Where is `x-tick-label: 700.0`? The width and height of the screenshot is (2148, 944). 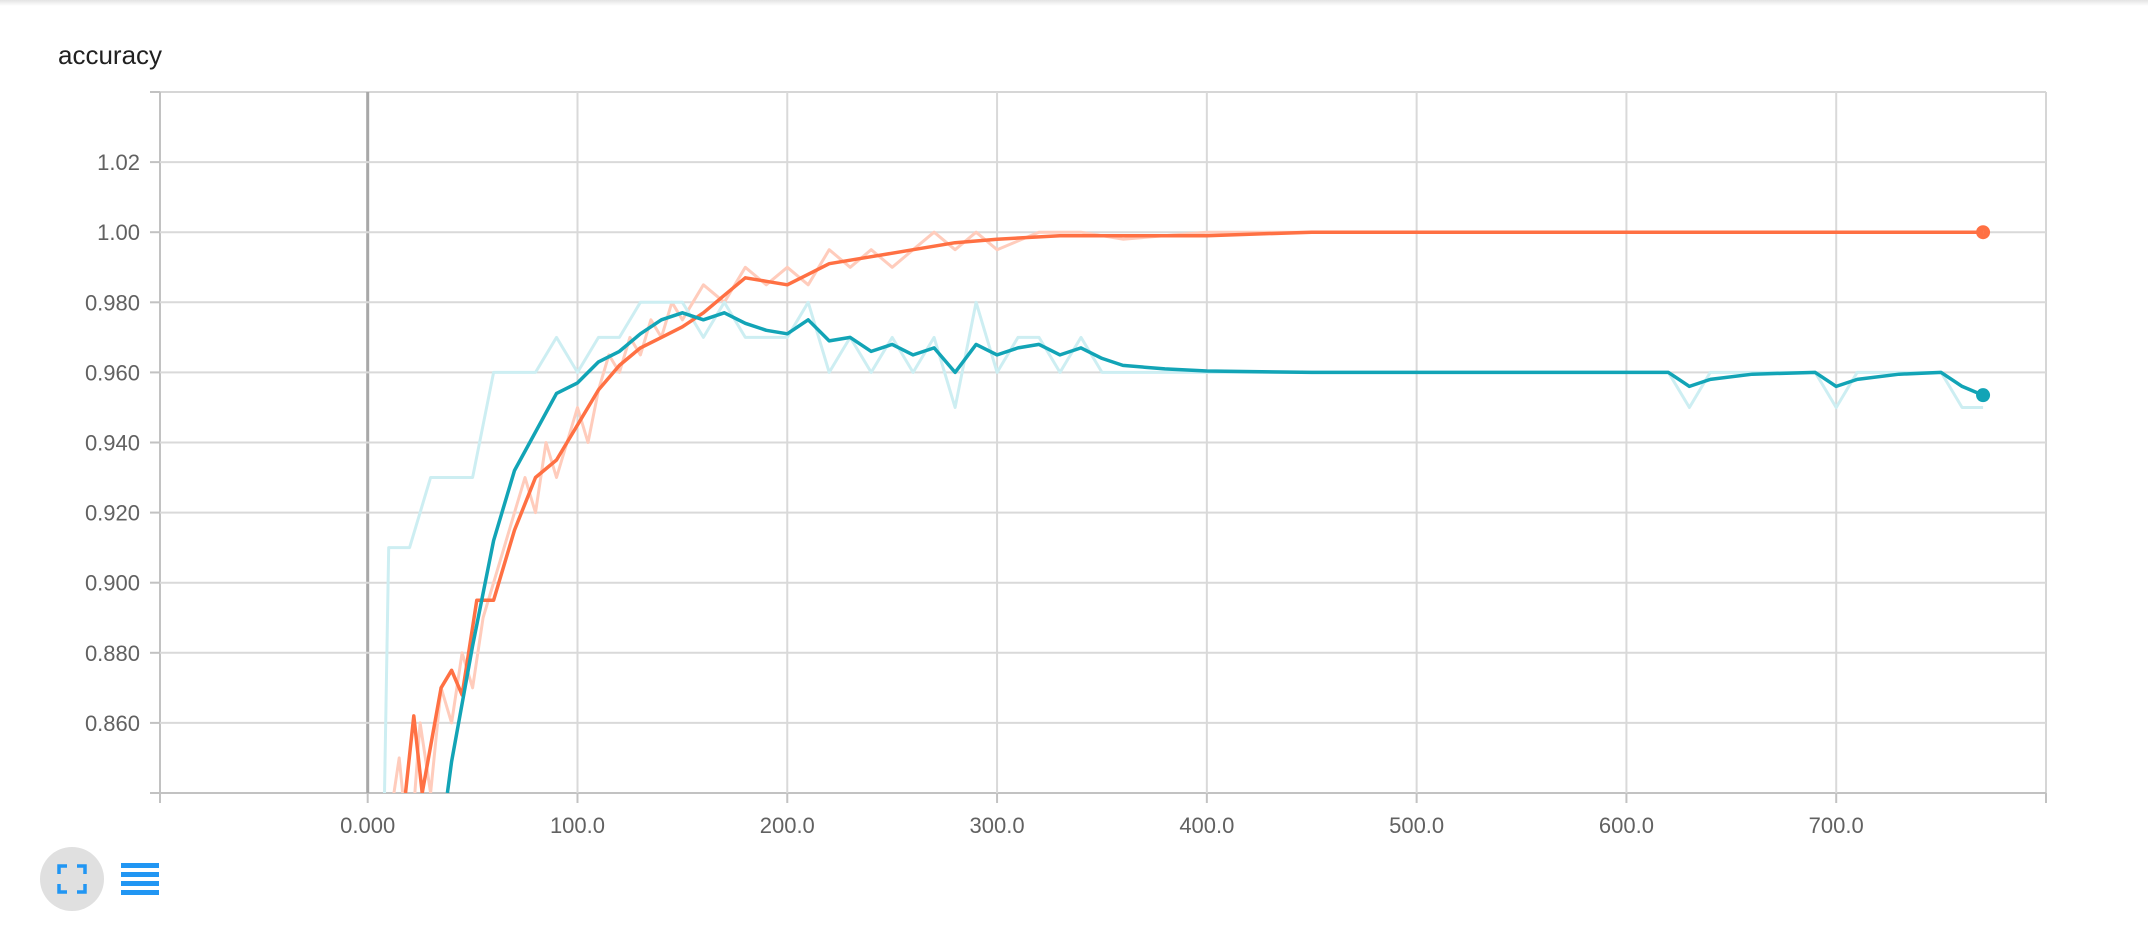 x-tick-label: 700.0 is located at coordinates (1836, 825).